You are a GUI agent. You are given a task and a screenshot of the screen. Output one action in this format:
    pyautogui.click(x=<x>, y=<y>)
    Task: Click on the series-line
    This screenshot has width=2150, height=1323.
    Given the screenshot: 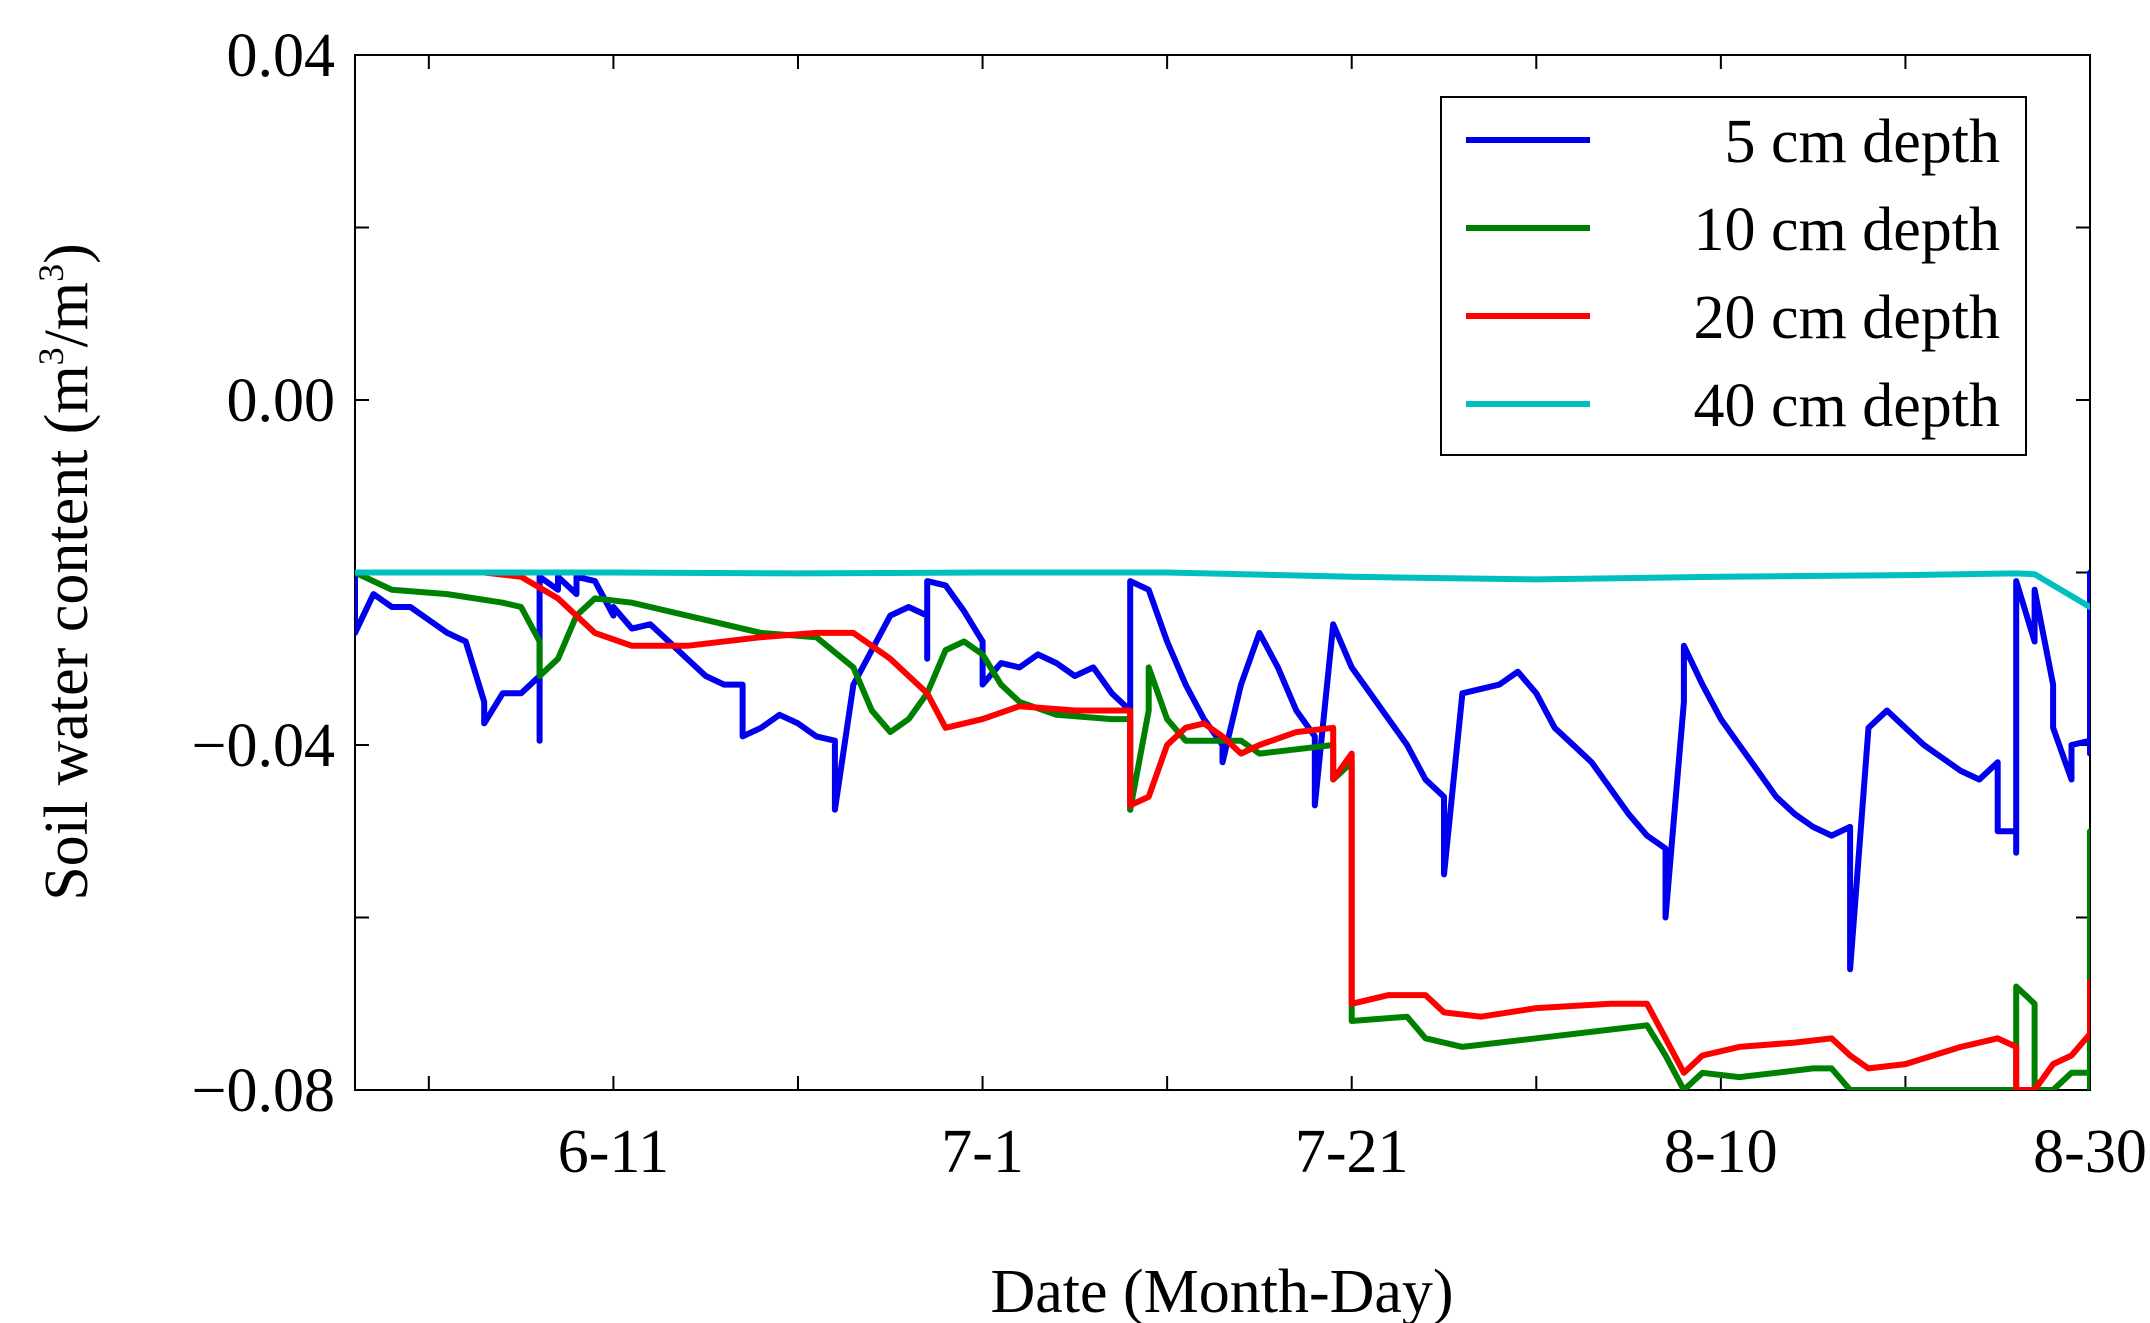 What is the action you would take?
    pyautogui.click(x=1222, y=589)
    